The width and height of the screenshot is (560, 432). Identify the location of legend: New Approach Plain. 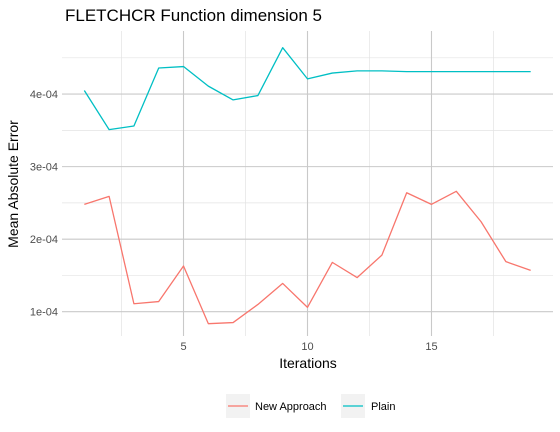
(310, 406).